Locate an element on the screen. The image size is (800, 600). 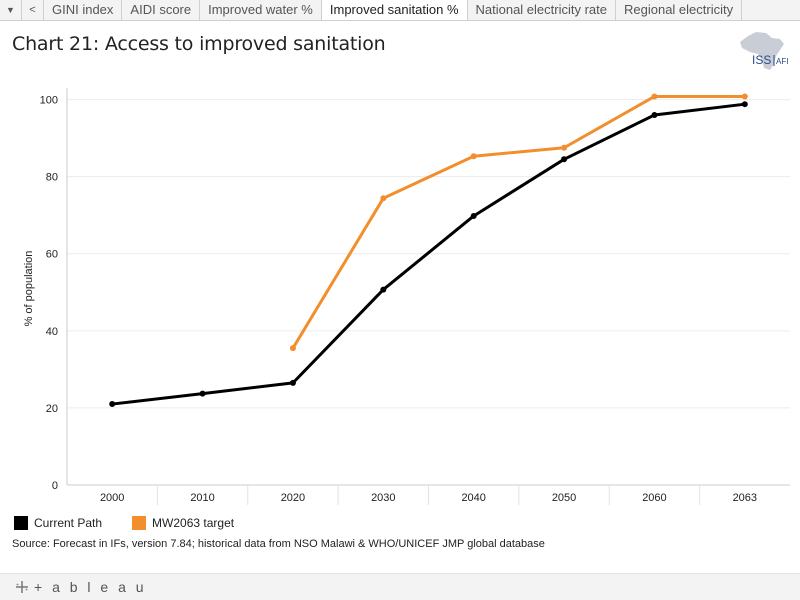
iss-afi-logo: ISS AFI is located at coordinates (764, 51).